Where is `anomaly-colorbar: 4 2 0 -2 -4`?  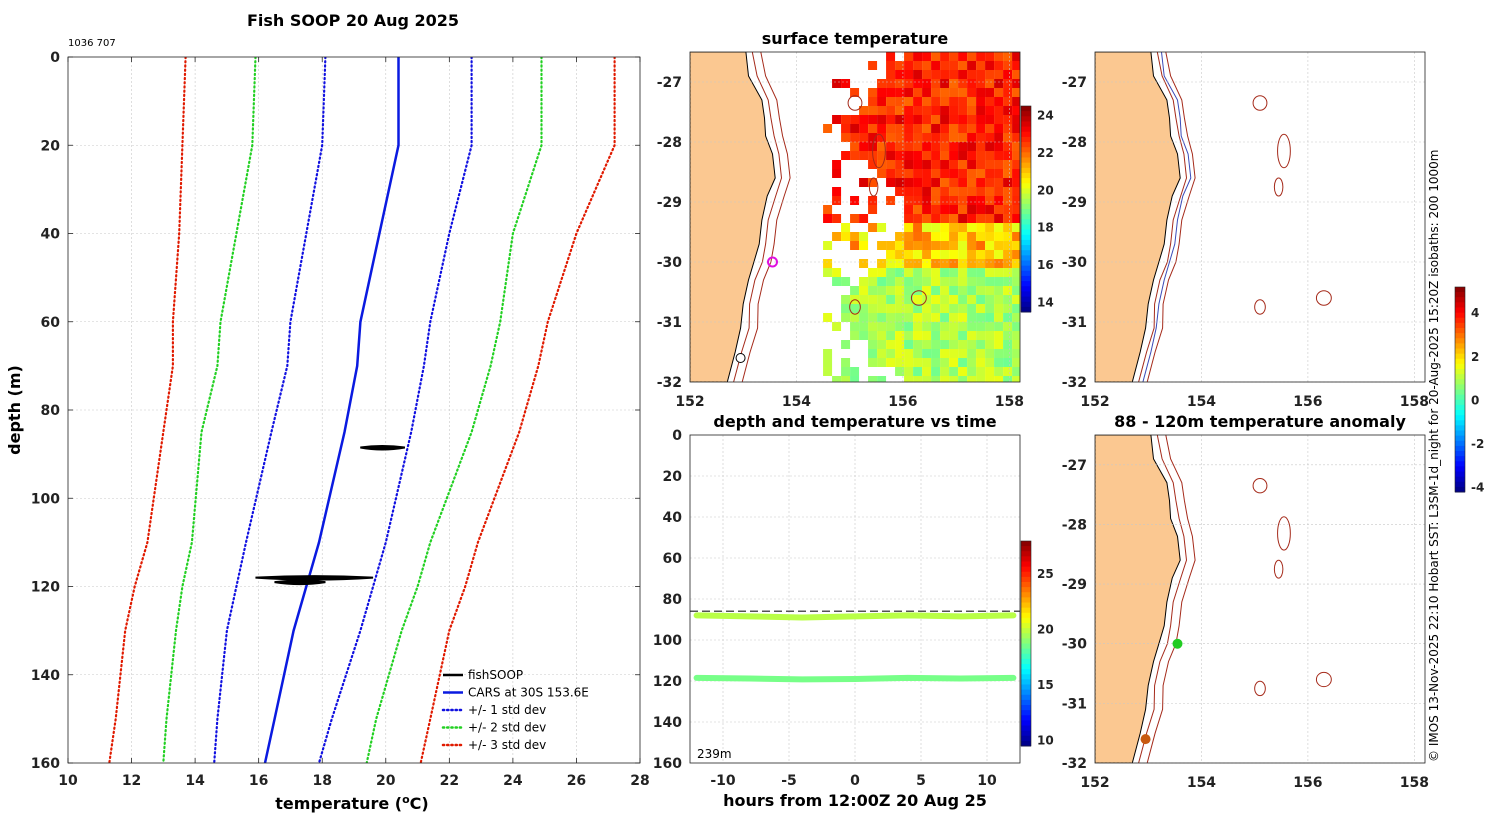
anomaly-colorbar: 4 2 0 -2 -4 is located at coordinates (1469, 390).